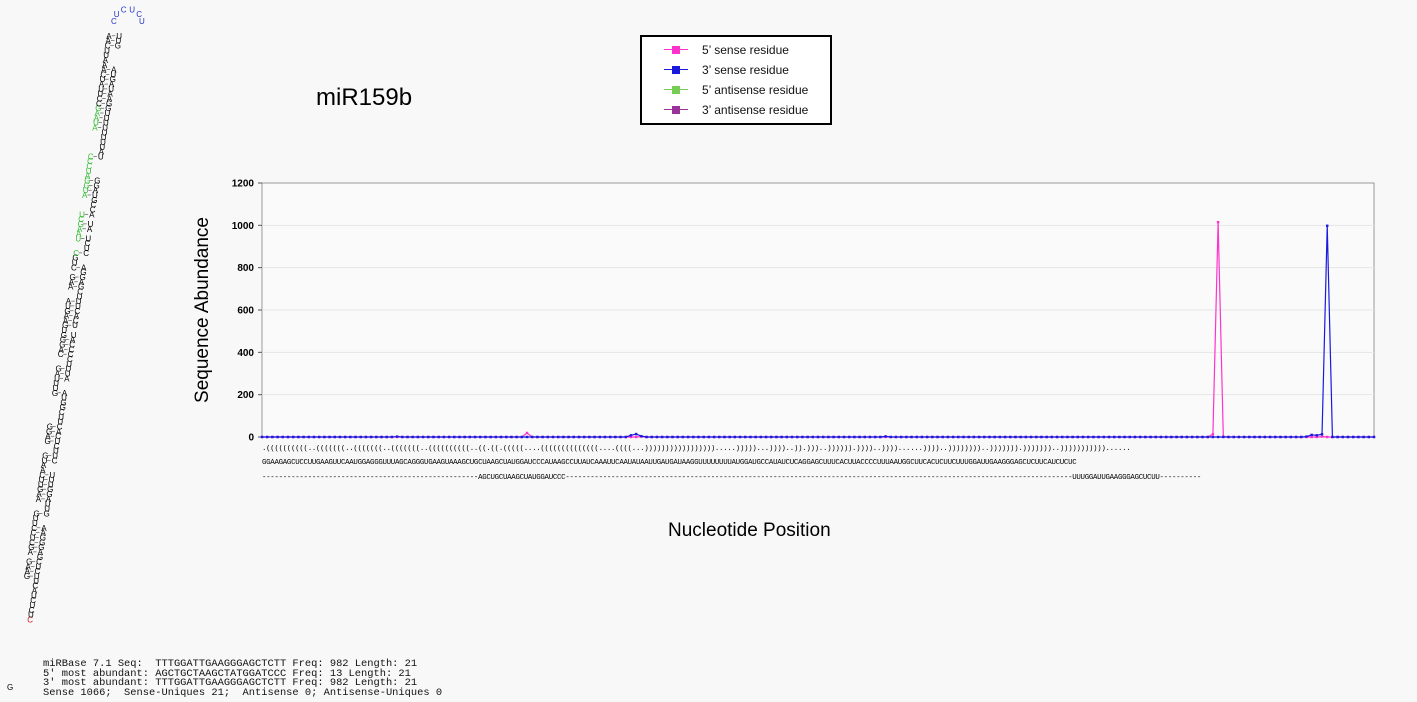  Describe the element at coordinates (676, 110) in the screenshot. I see `legend-marker-3-antisense` at that location.